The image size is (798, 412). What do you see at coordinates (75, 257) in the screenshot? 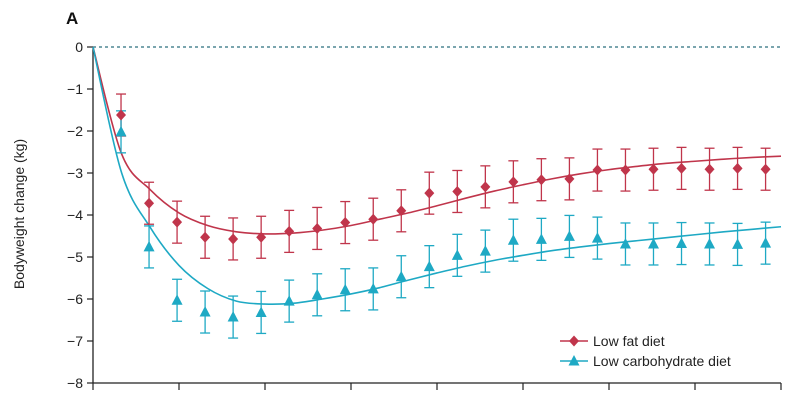
I see `y-tick-label: −5` at bounding box center [75, 257].